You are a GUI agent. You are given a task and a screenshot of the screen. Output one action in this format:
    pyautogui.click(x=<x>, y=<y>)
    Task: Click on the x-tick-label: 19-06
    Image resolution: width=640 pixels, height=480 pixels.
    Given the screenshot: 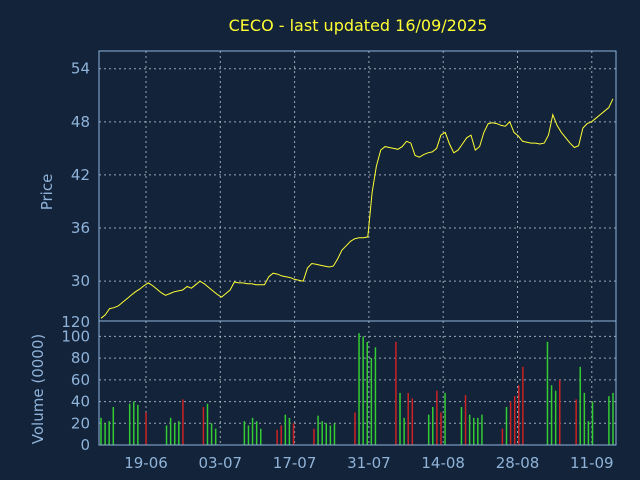 What is the action you would take?
    pyautogui.click(x=146, y=463)
    